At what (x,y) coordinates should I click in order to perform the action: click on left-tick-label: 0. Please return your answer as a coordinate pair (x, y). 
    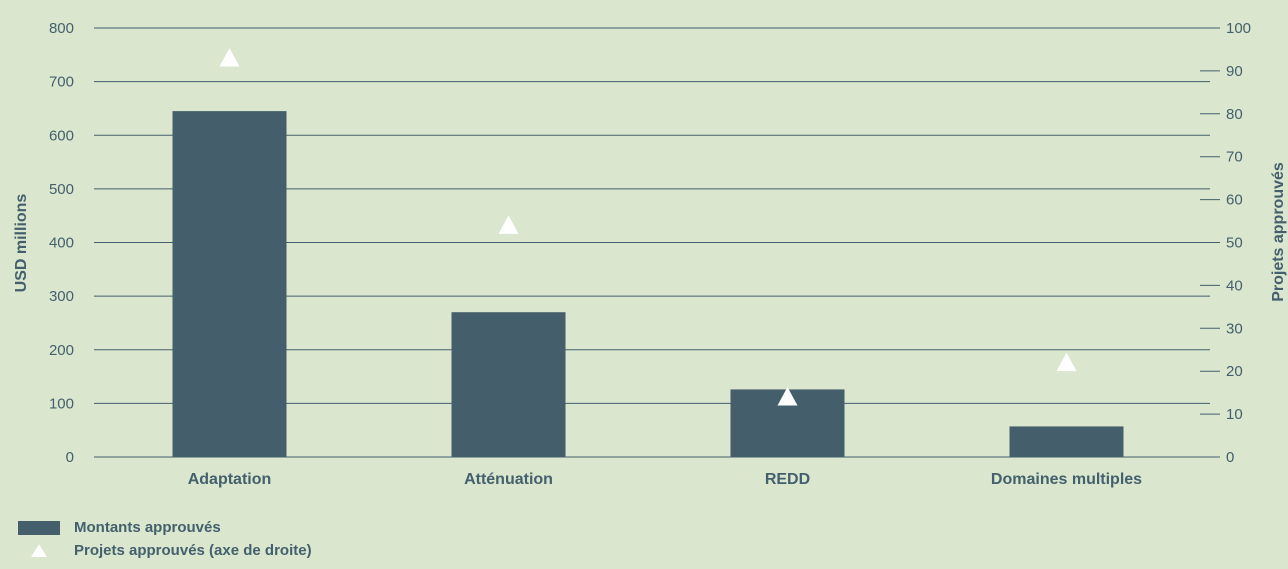
    Looking at the image, I should click on (70, 457).